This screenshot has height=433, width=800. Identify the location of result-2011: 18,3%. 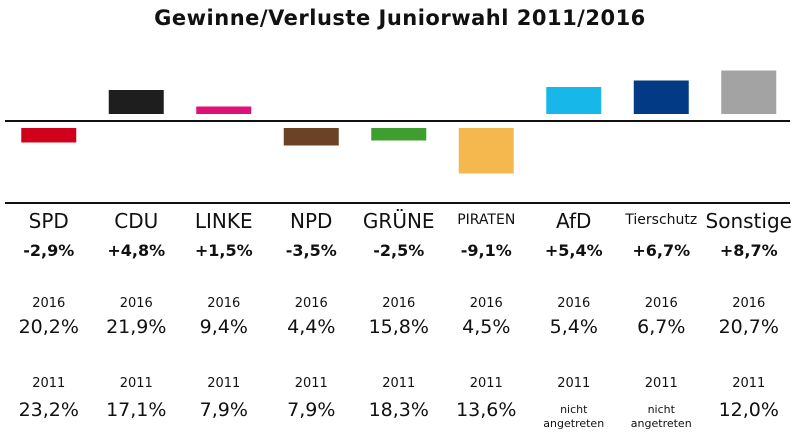
(398, 410).